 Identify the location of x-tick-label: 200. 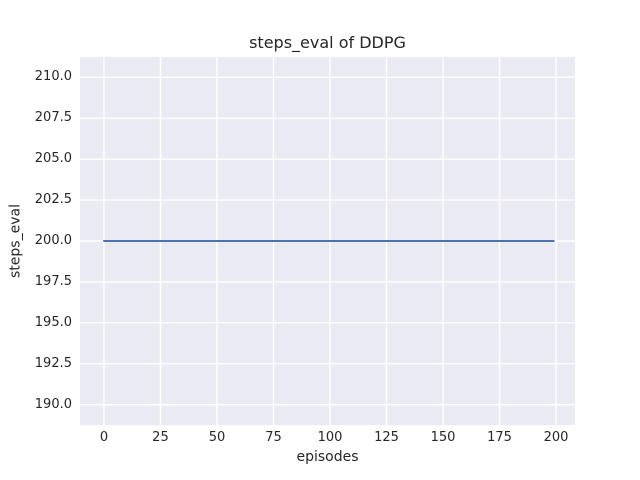
(556, 437).